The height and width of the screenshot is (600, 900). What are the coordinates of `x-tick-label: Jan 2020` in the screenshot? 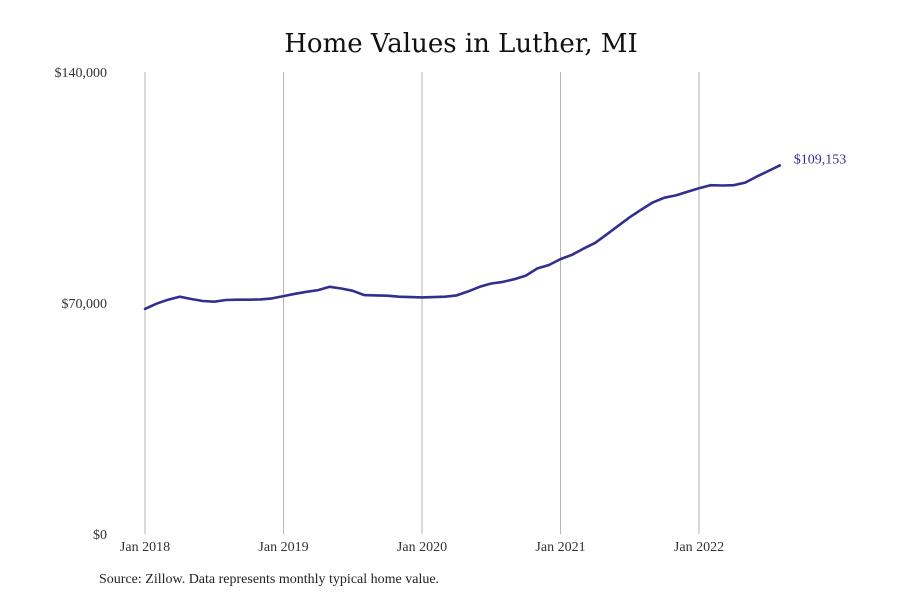 It's located at (422, 547).